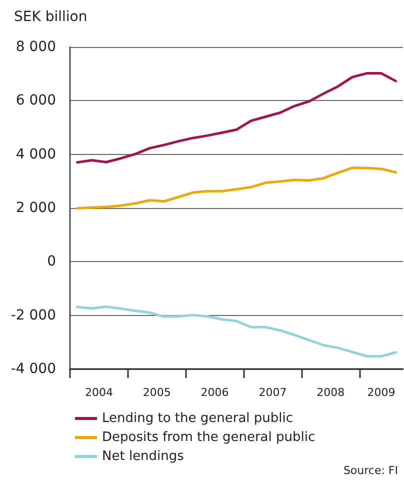 Image resolution: width=404 pixels, height=486 pixels. What do you see at coordinates (143, 456) in the screenshot?
I see `legend-label: Net lendings` at bounding box center [143, 456].